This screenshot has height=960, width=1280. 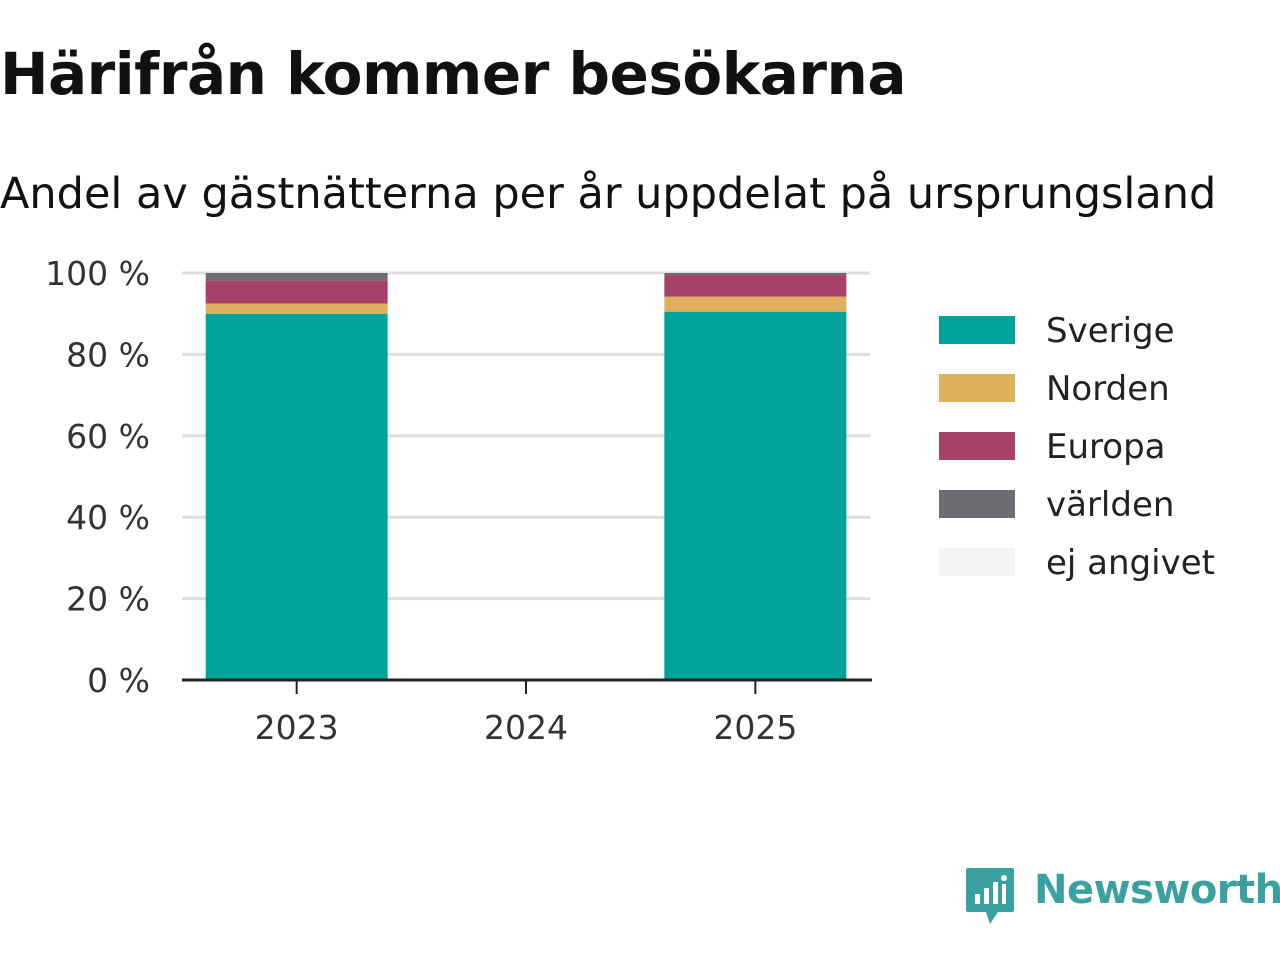 I want to click on legend-label: ej angivet, so click(x=1130, y=563).